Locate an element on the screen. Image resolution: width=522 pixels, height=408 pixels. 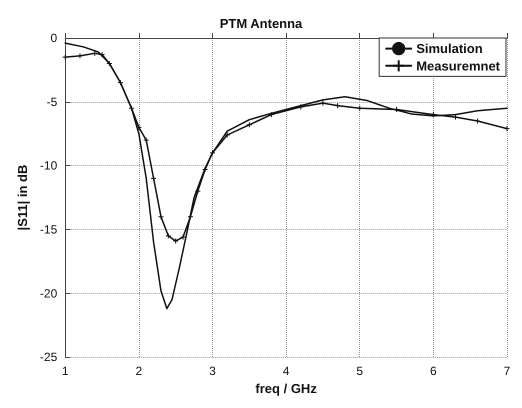
x-tick-label: 2 is located at coordinates (139, 371).